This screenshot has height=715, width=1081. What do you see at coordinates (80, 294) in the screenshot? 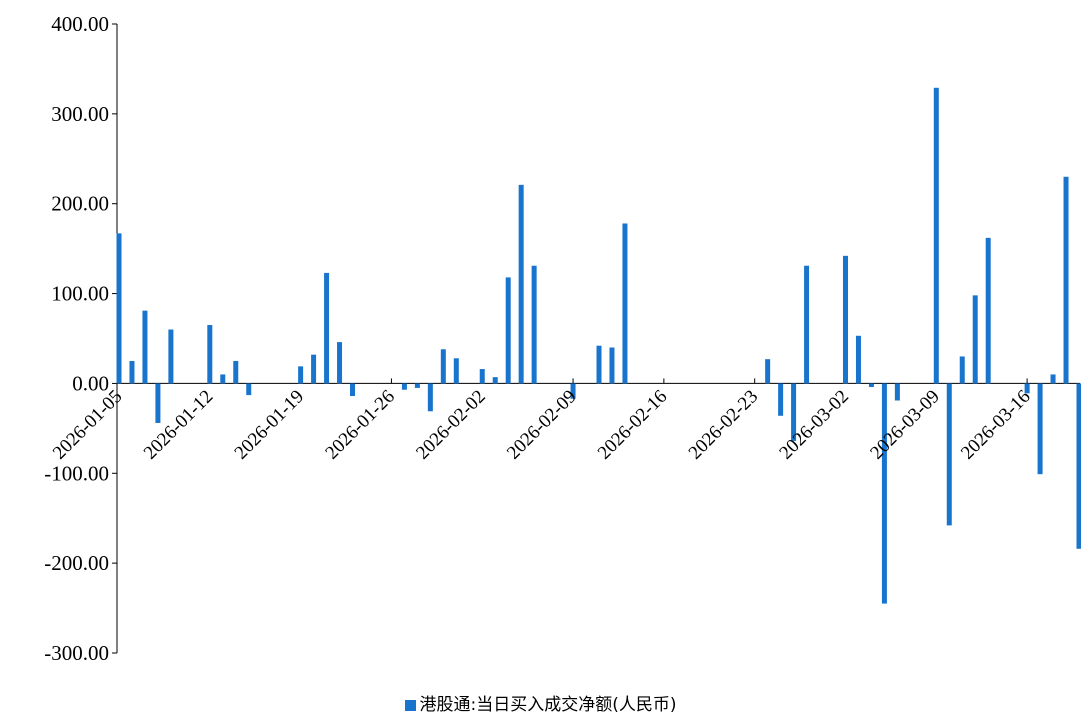
I see `y-tick-label: 100.00` at bounding box center [80, 294].